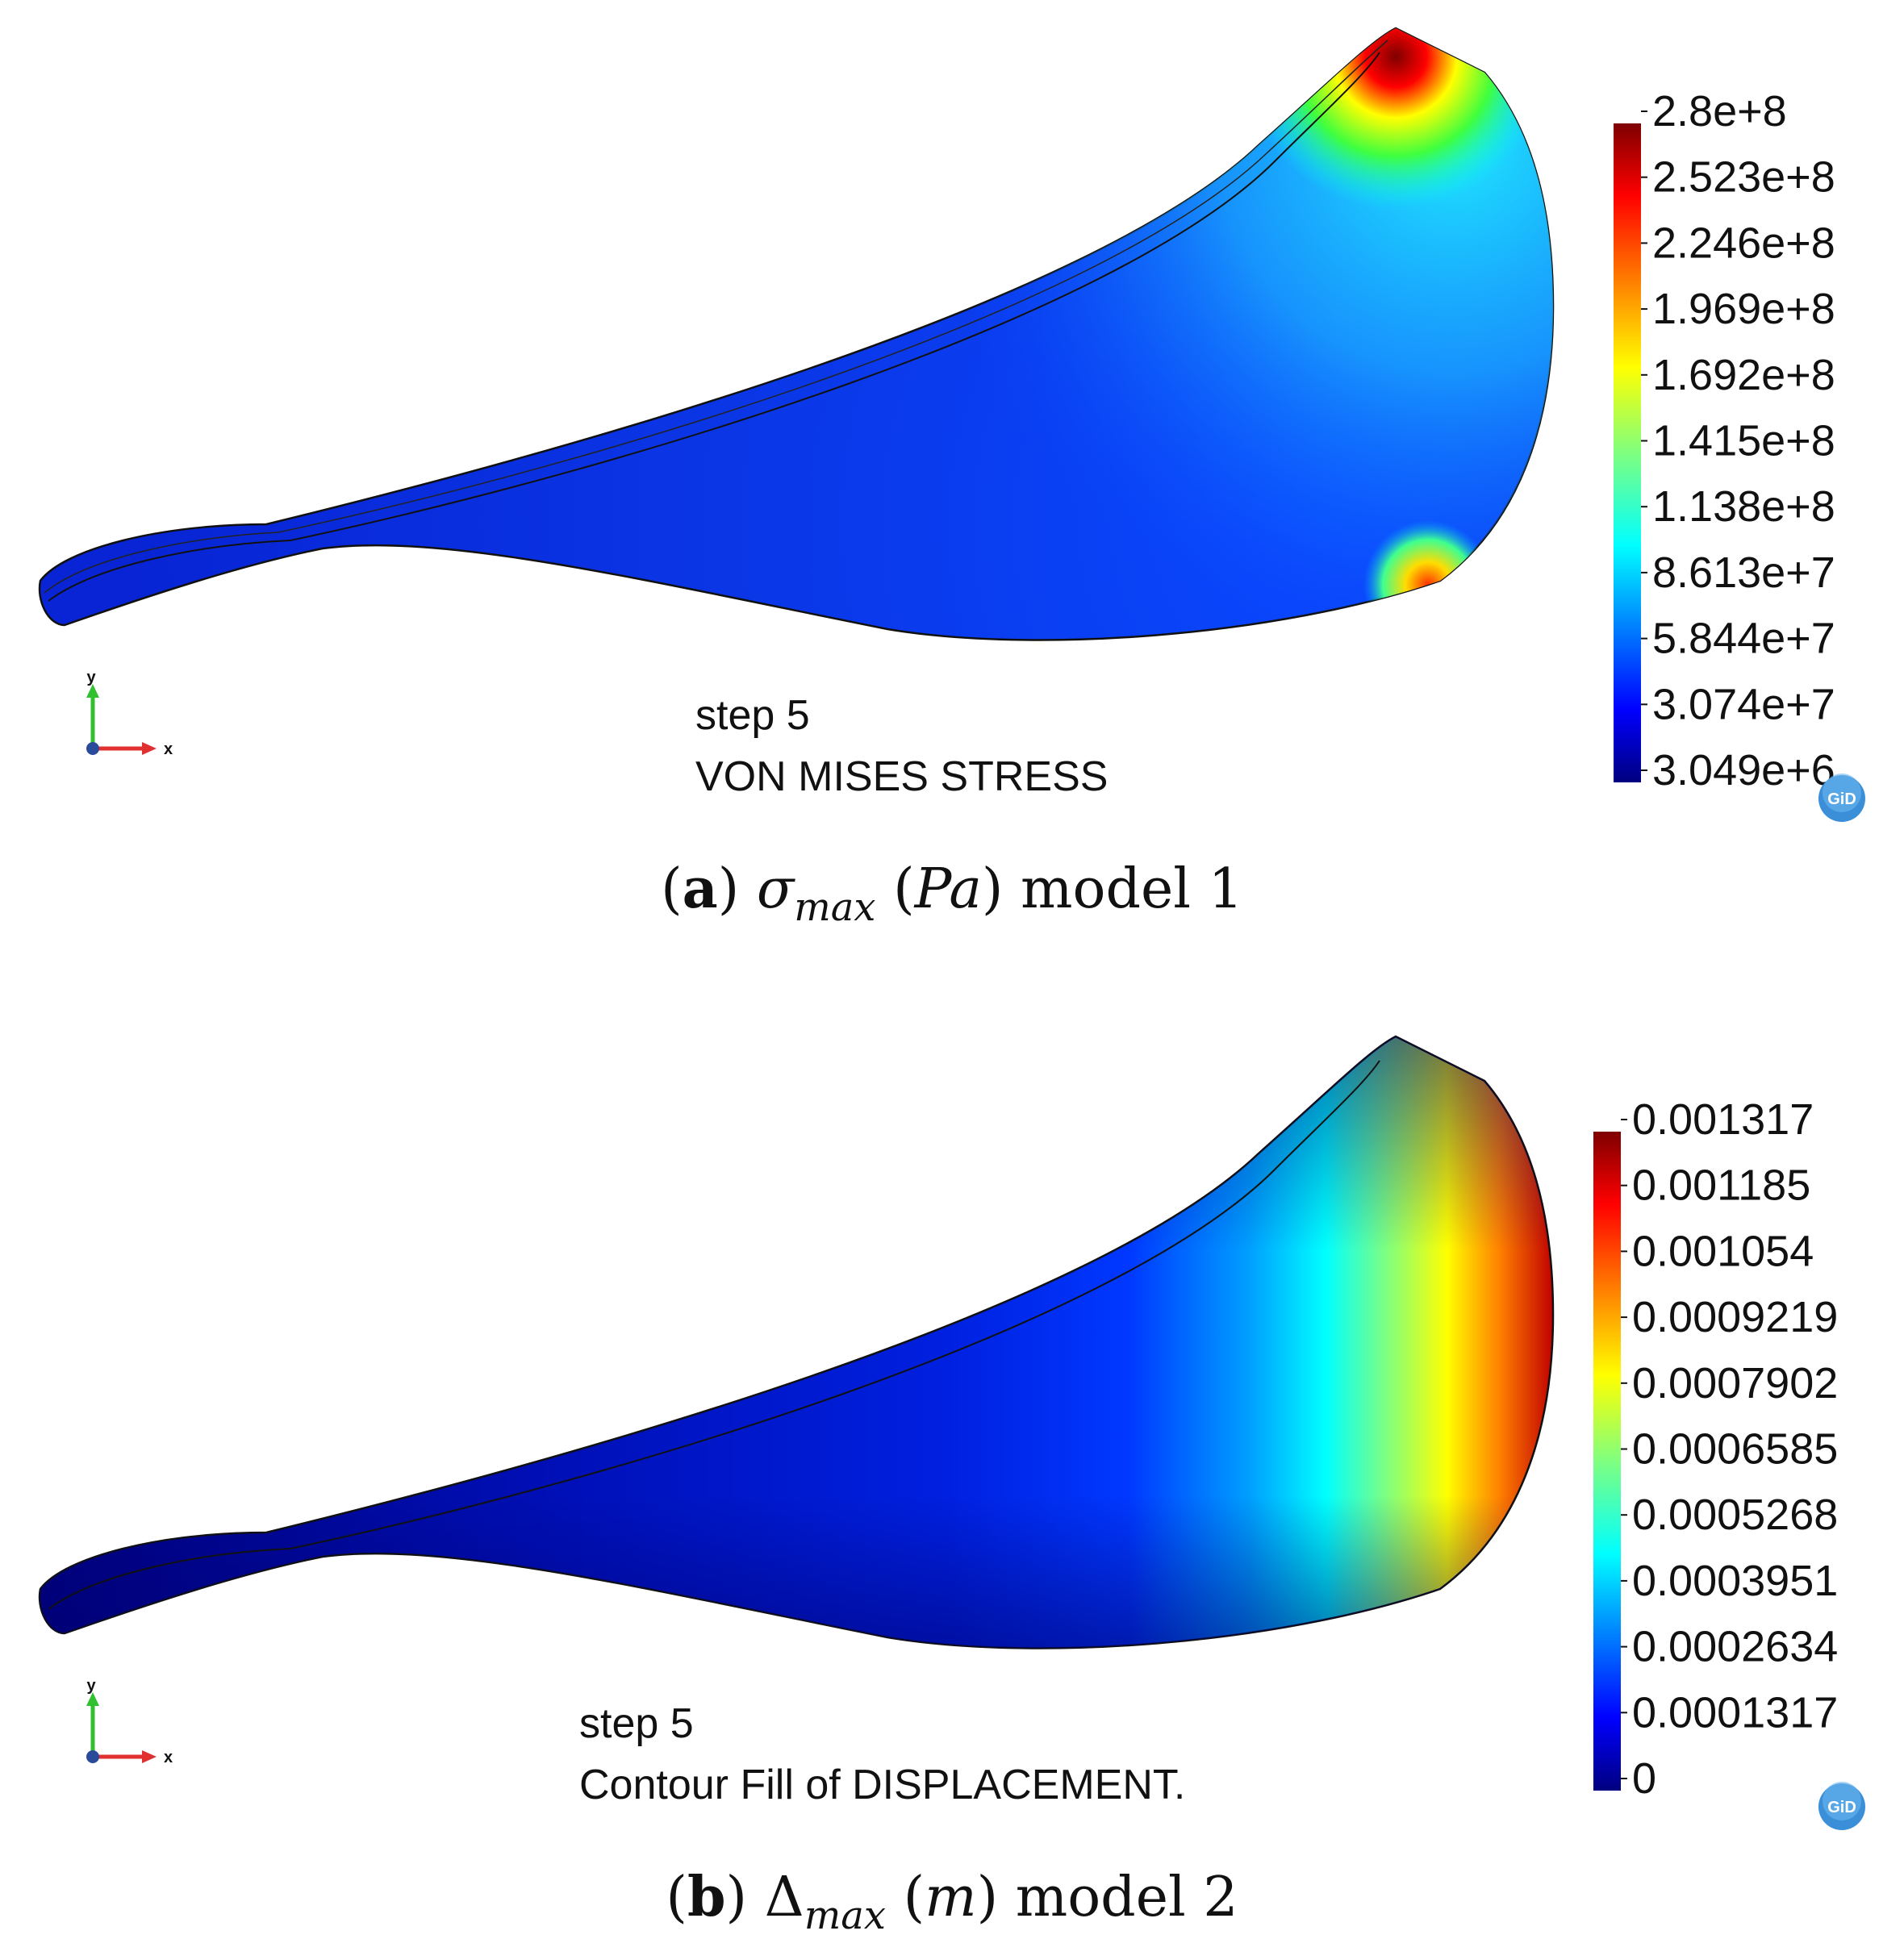 The image size is (1904, 1960). Describe the element at coordinates (1735, 1713) in the screenshot. I see `legend-tick-label: 0.0001317` at that location.